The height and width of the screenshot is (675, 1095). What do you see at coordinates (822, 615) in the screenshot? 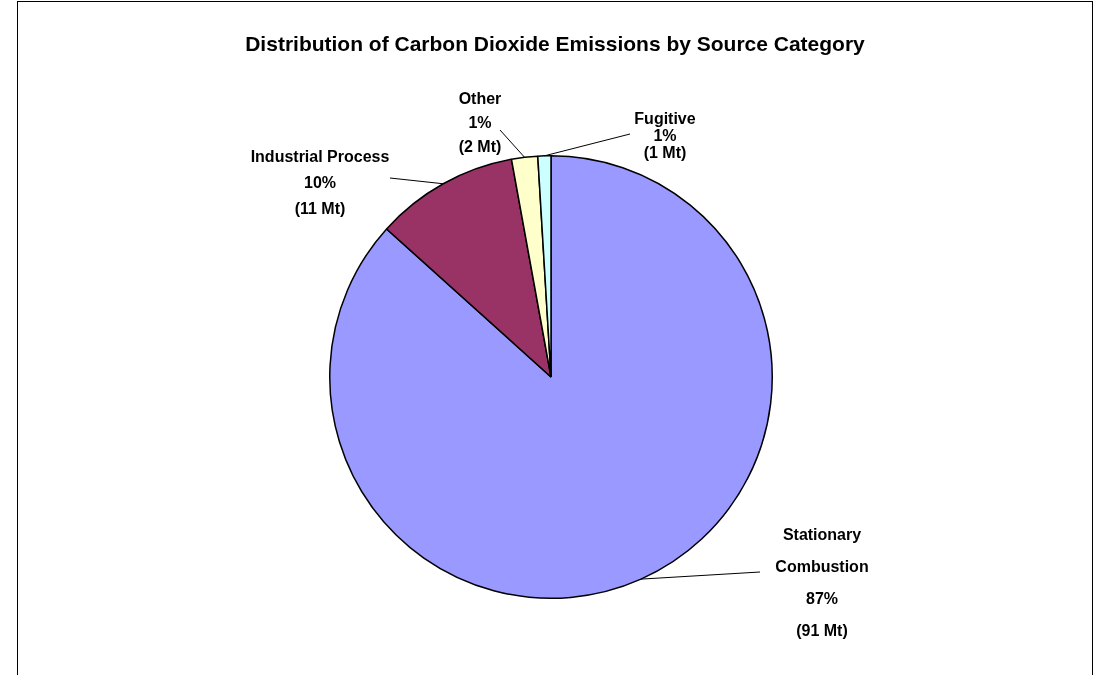
I see `data-label: 87% (91 Mt)` at bounding box center [822, 615].